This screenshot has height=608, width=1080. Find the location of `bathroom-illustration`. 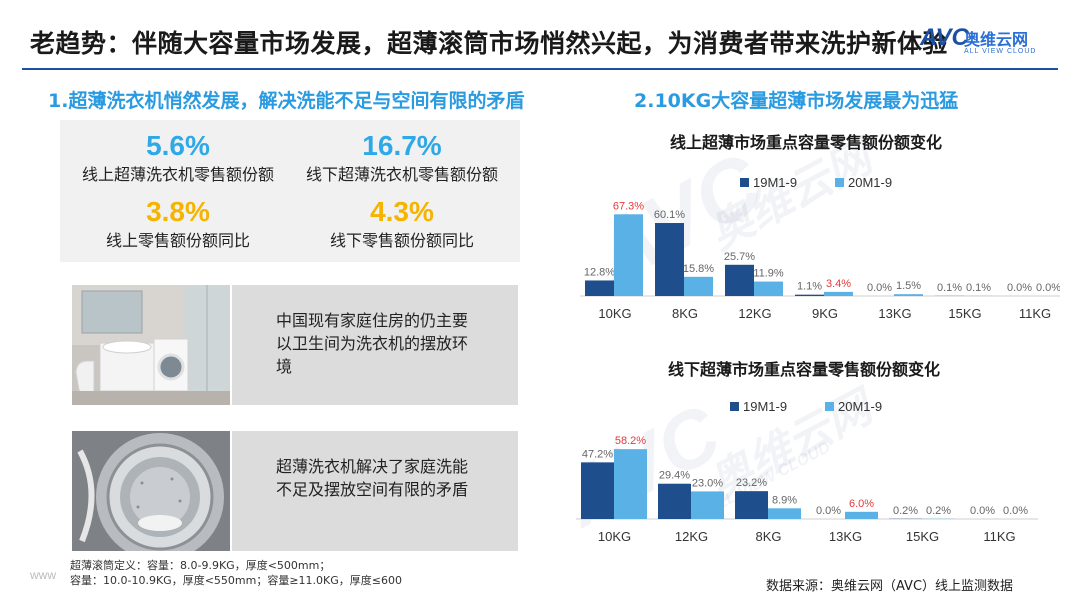

bathroom-illustration is located at coordinates (151, 345).